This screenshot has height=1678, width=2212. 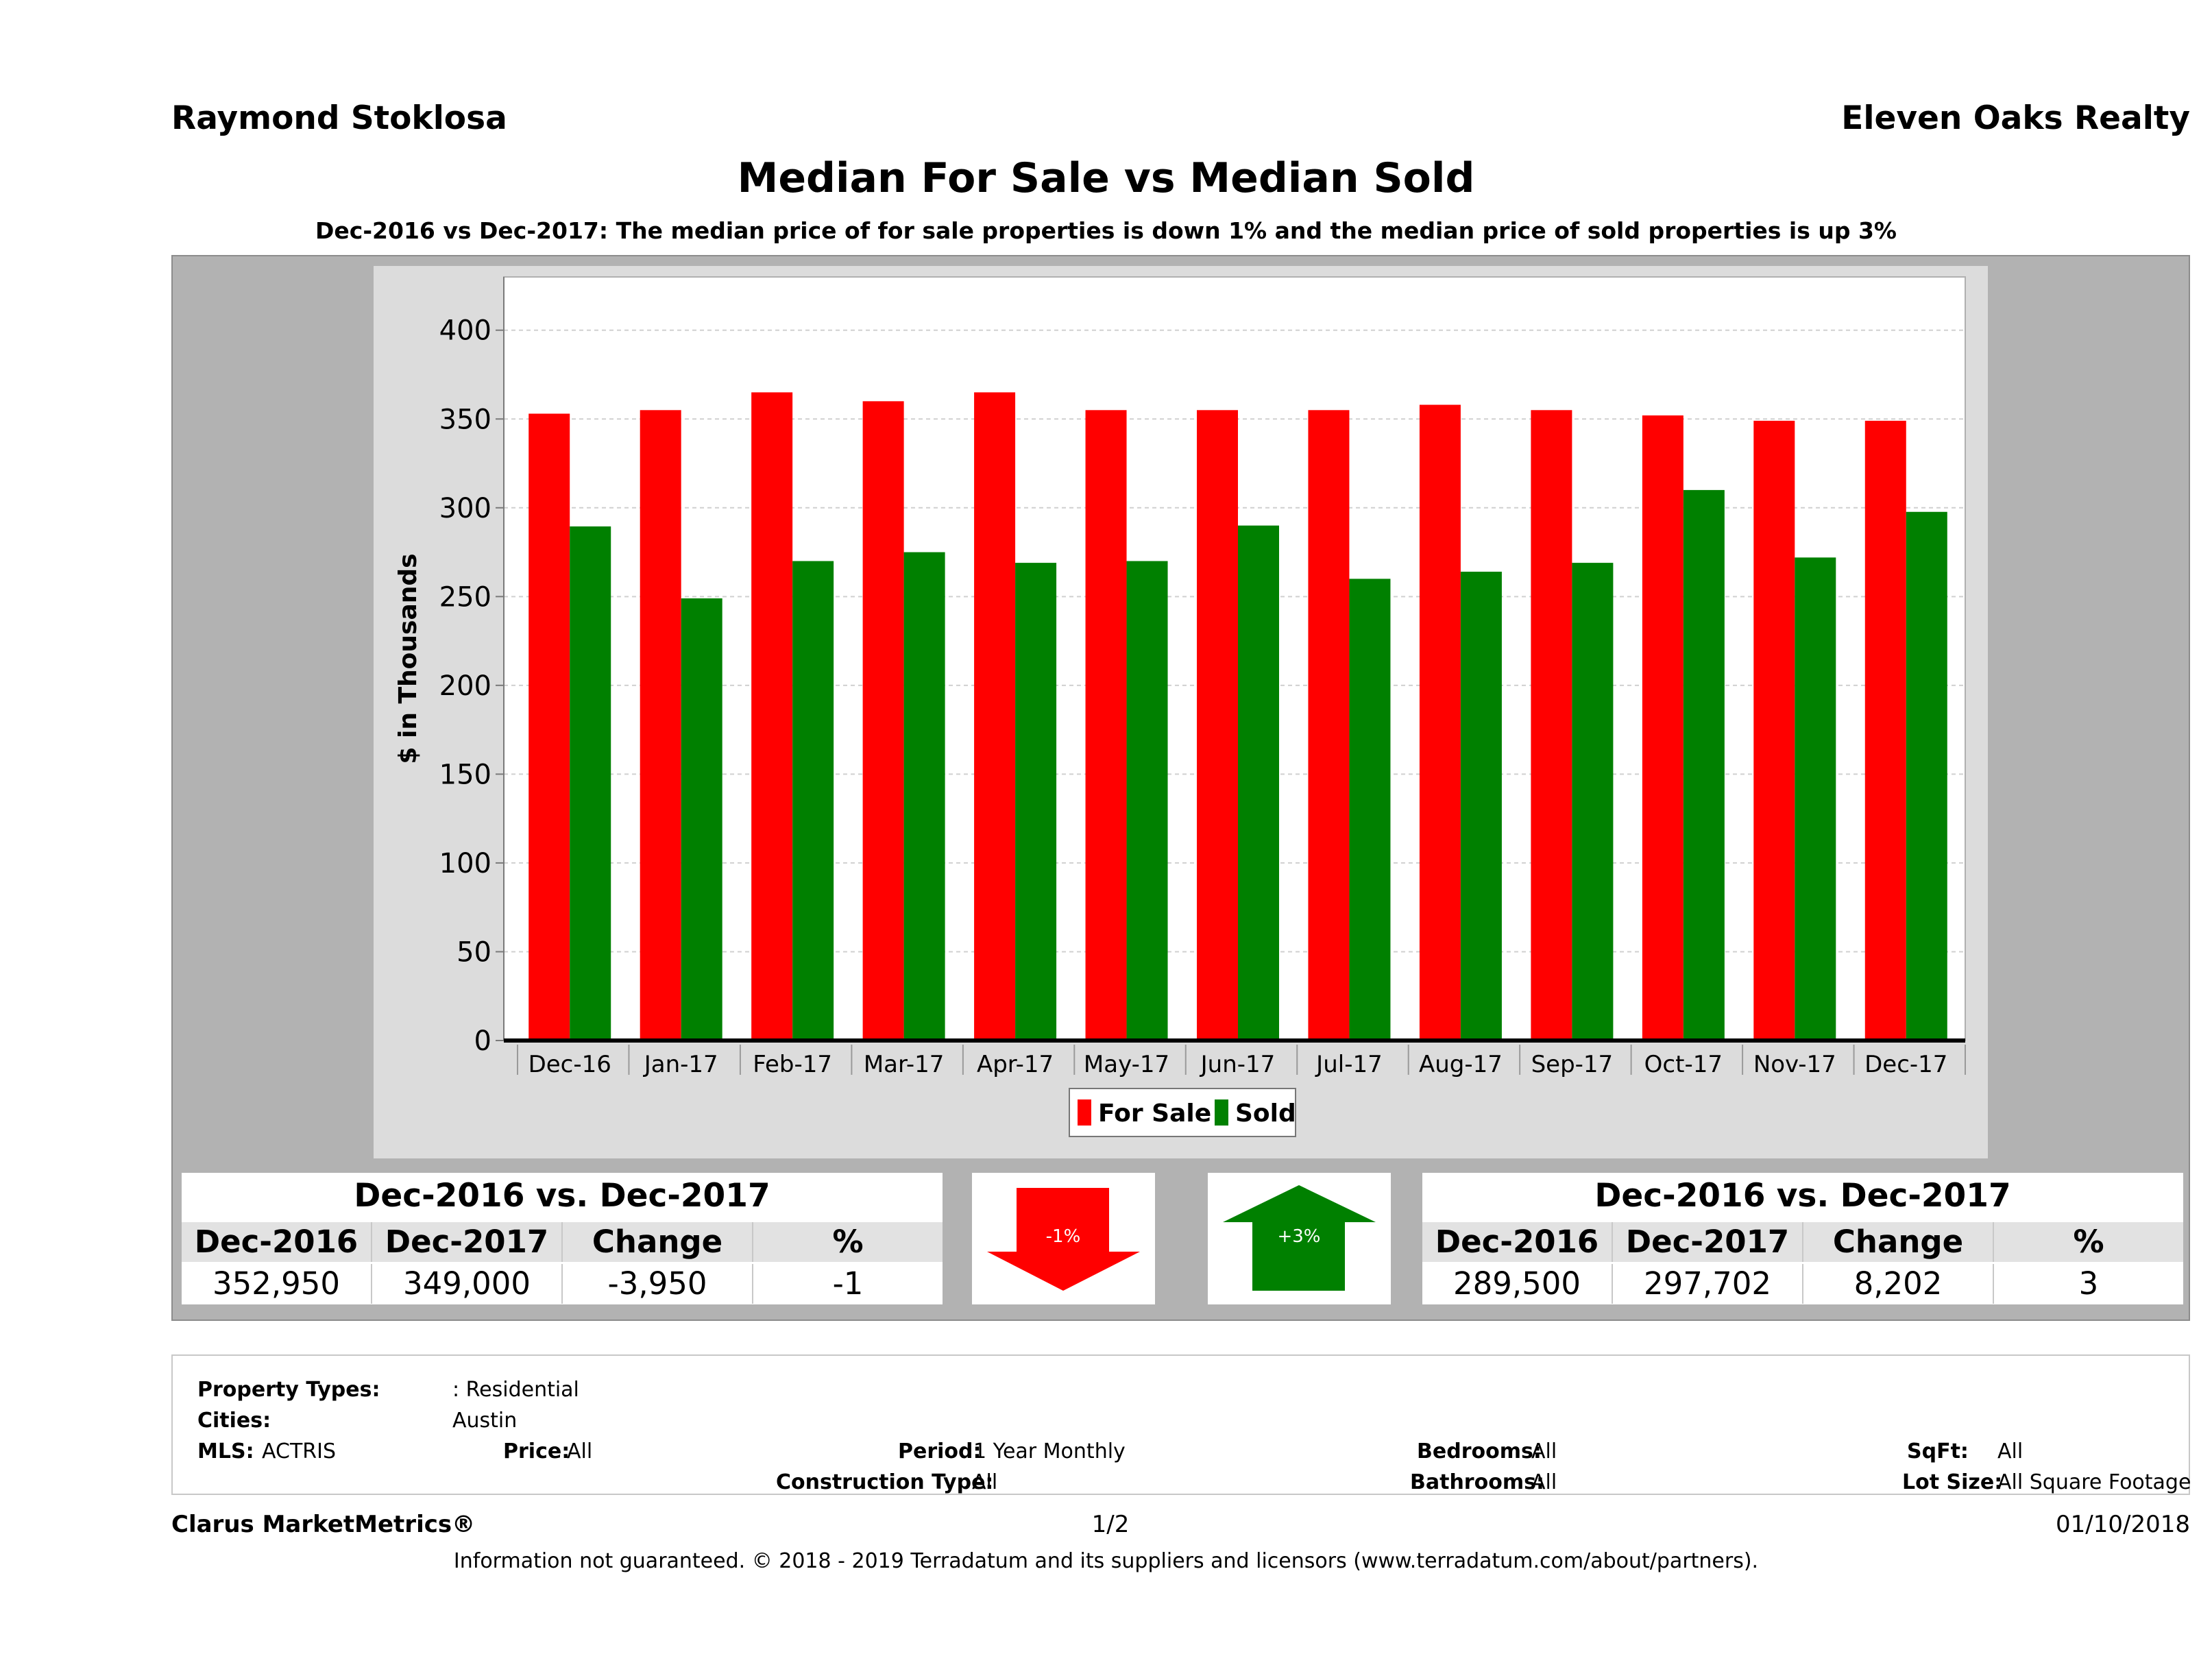 What do you see at coordinates (536, 1451) in the screenshot?
I see `price-label: Price:` at bounding box center [536, 1451].